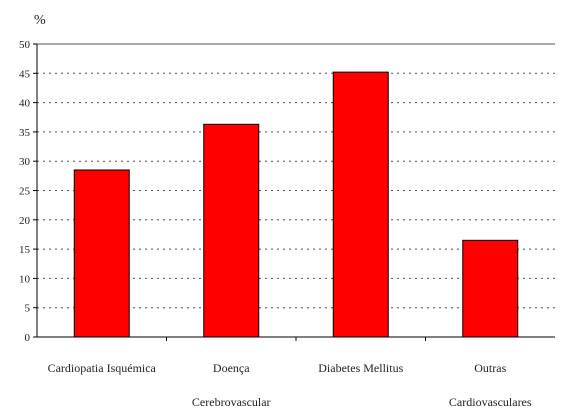 This screenshot has height=412, width=573. I want to click on y-tick-labels: 0 5 10 15 20 25 30 35 40 45 50, so click(25, 191).